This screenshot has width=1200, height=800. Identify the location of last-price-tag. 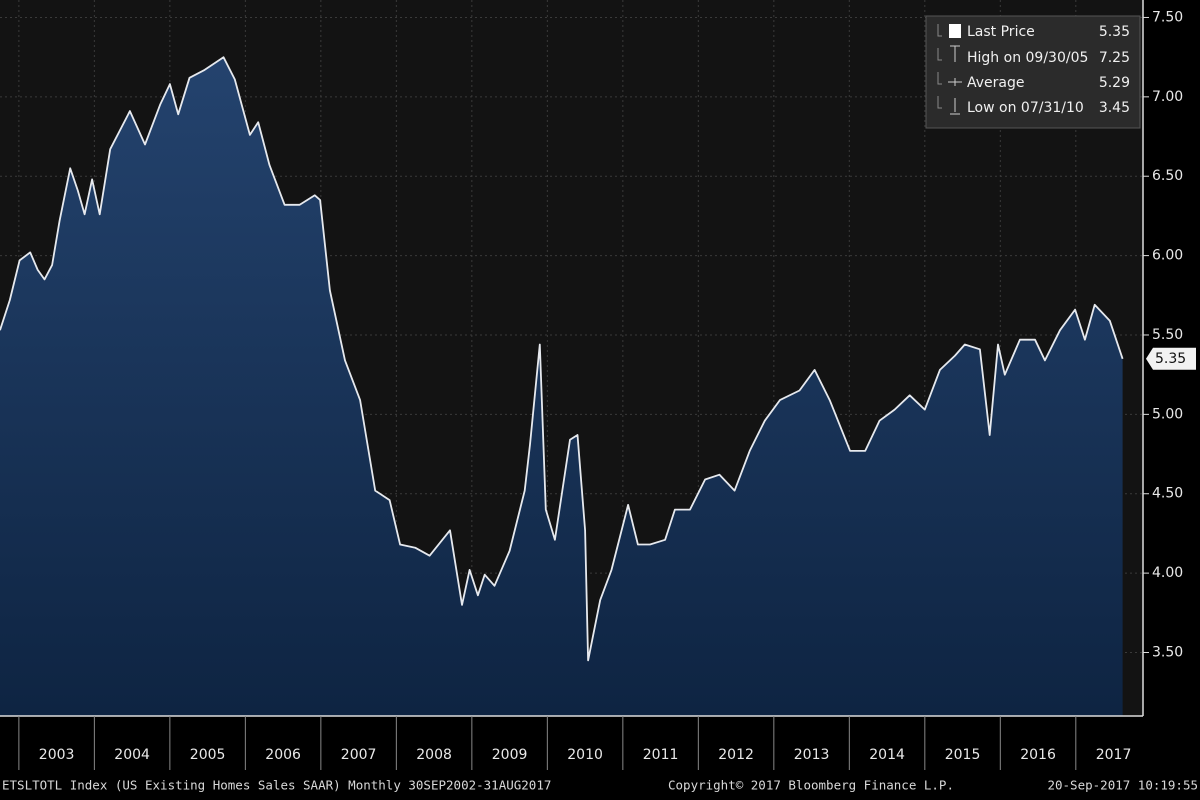
(1171, 358).